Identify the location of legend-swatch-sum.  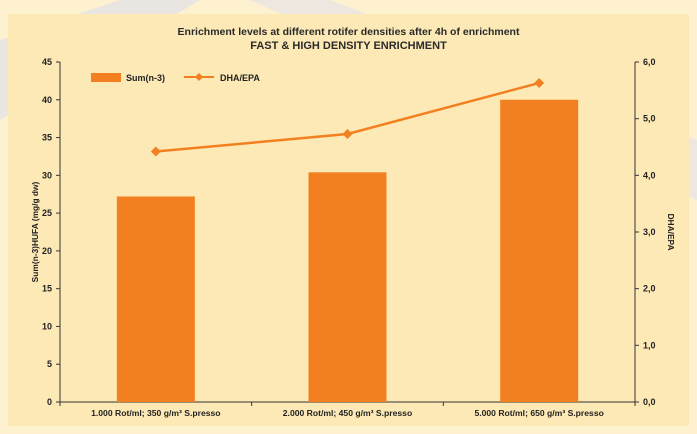
(106, 77).